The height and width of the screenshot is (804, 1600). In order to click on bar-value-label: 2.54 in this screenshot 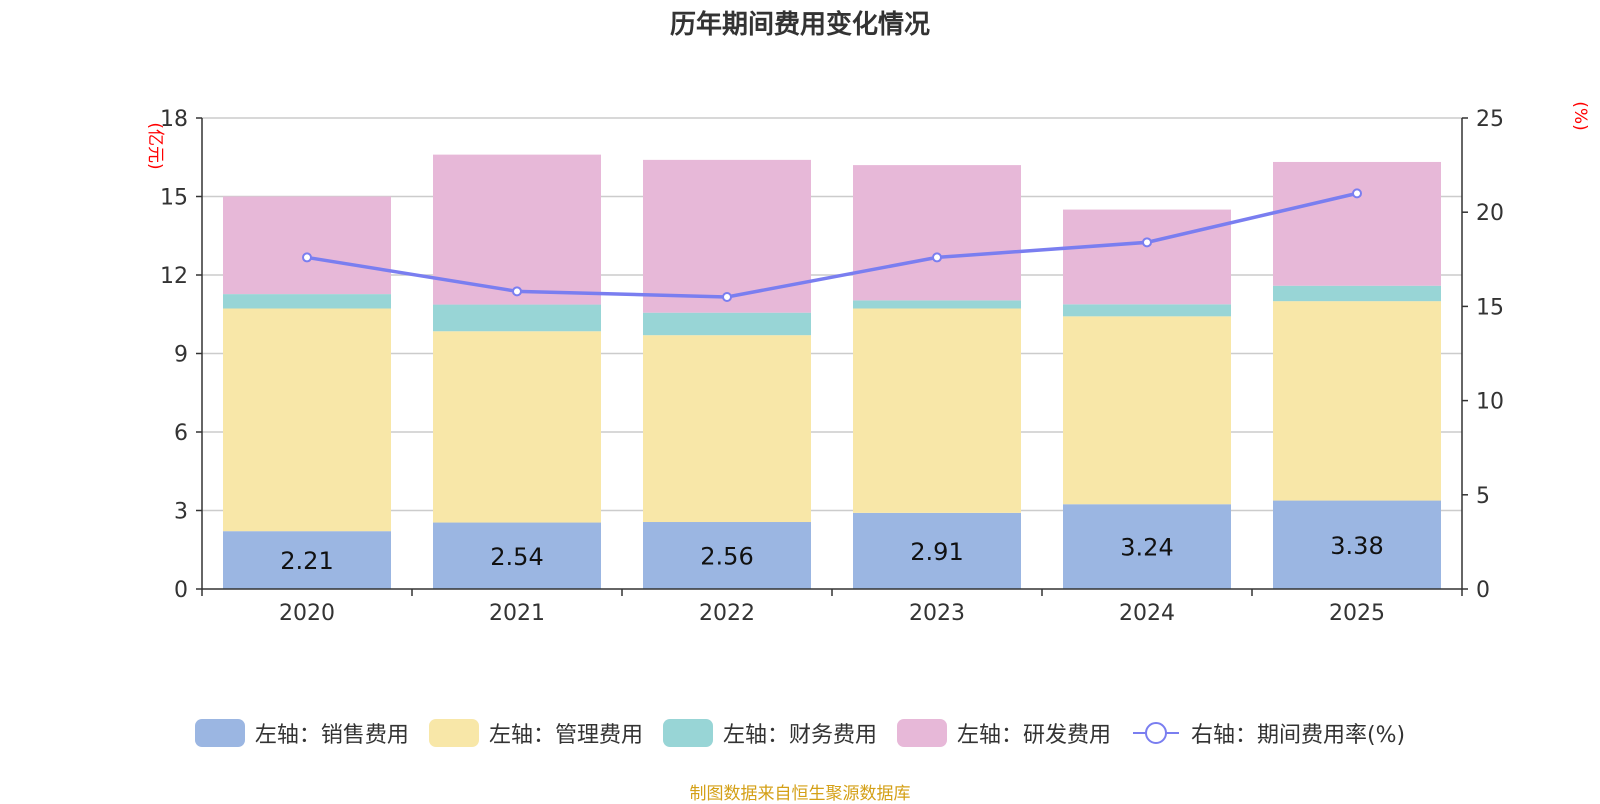, I will do `click(516, 557)`.